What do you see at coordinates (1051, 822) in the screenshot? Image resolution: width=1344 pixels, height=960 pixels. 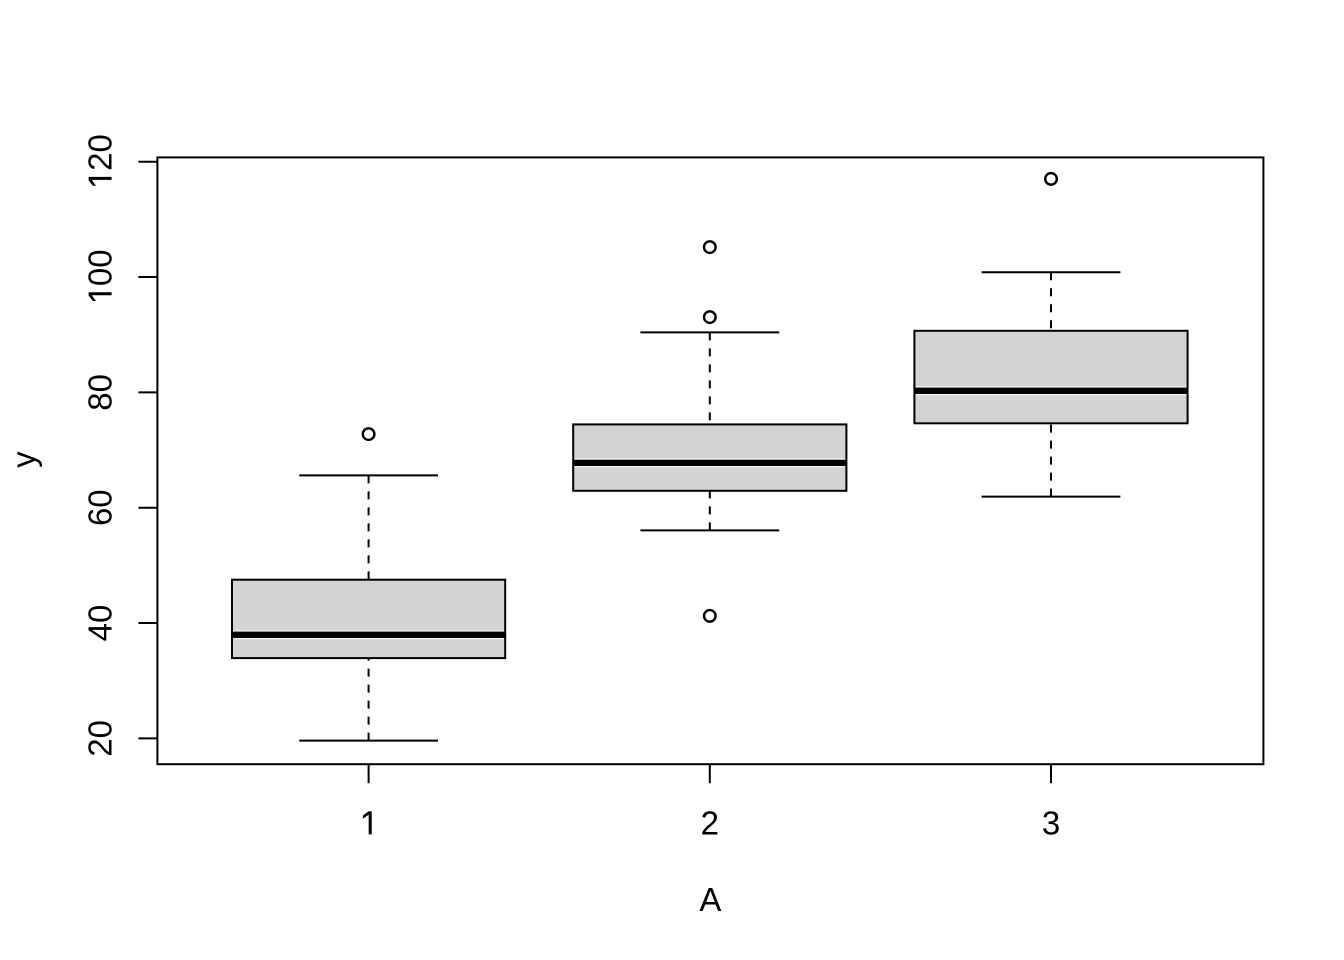 I see `svg-text: 3` at bounding box center [1051, 822].